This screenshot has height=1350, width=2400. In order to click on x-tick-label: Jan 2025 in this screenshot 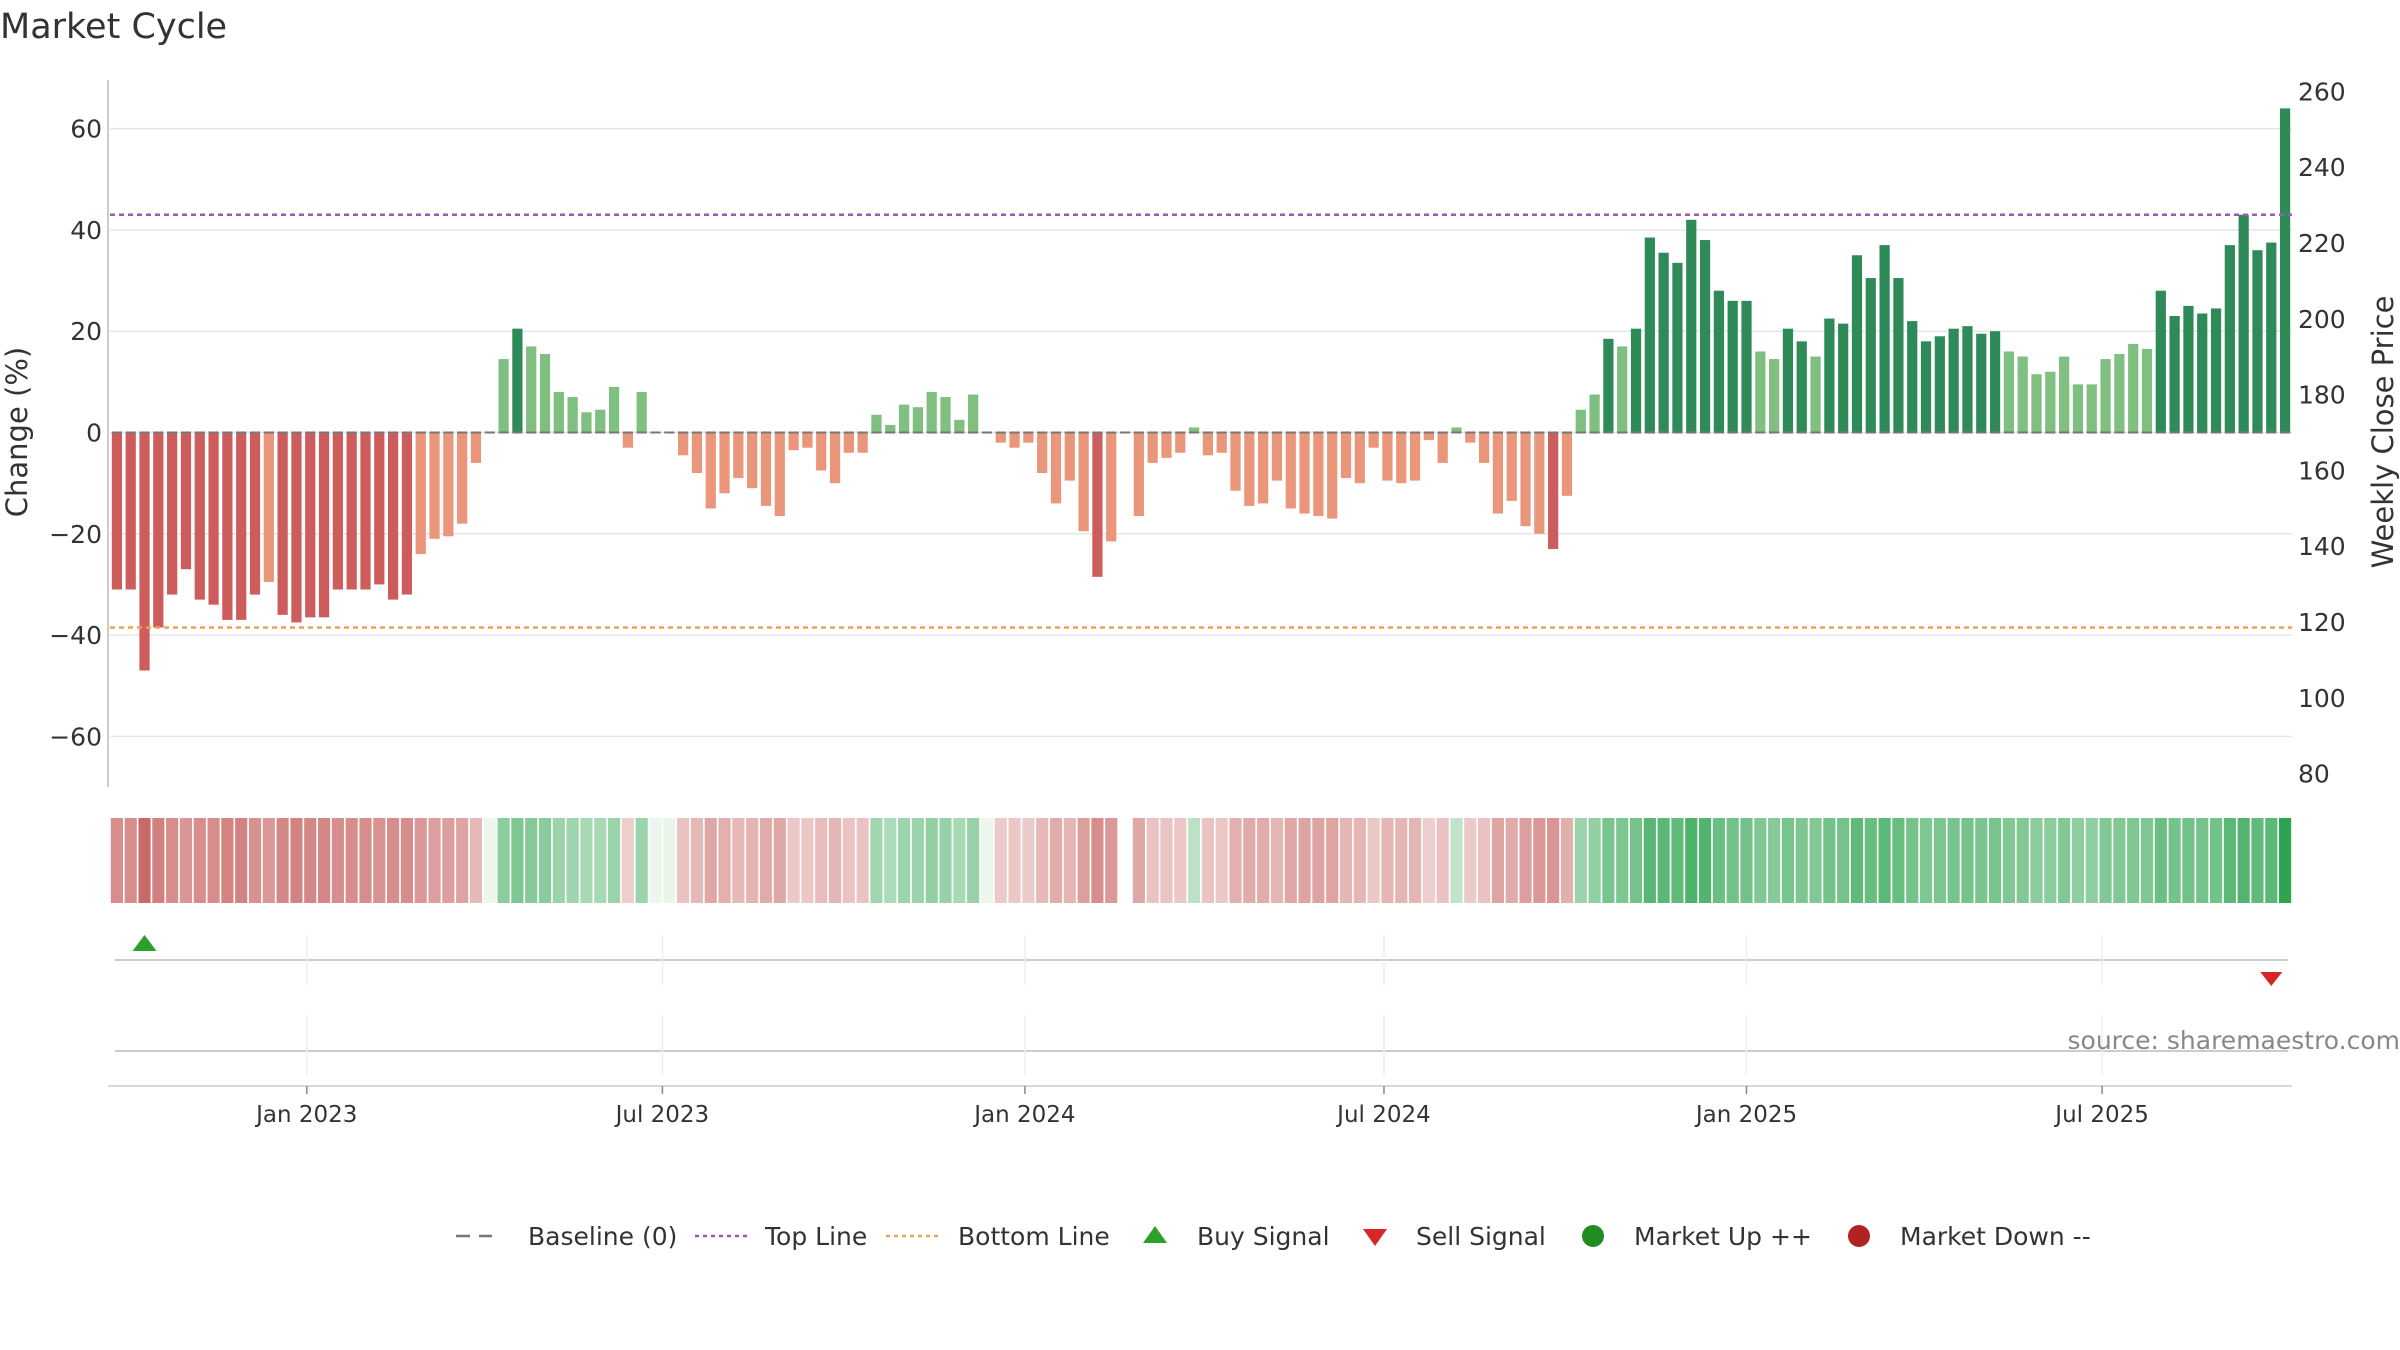, I will do `click(1745, 1115)`.